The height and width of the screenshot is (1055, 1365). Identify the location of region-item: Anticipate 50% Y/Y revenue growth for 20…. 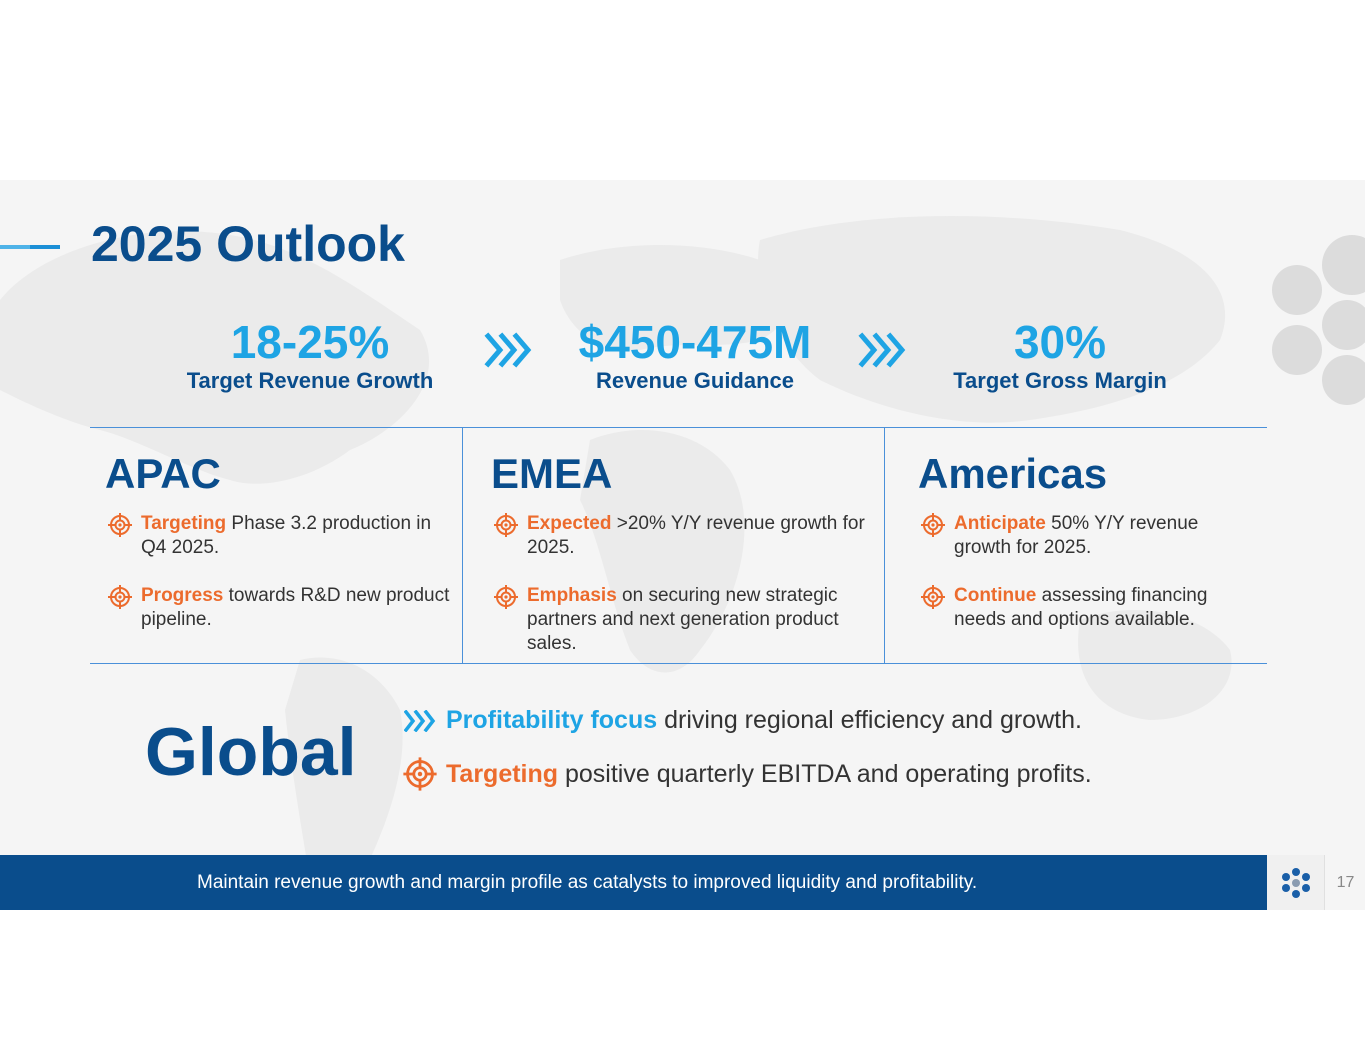
(1083, 536).